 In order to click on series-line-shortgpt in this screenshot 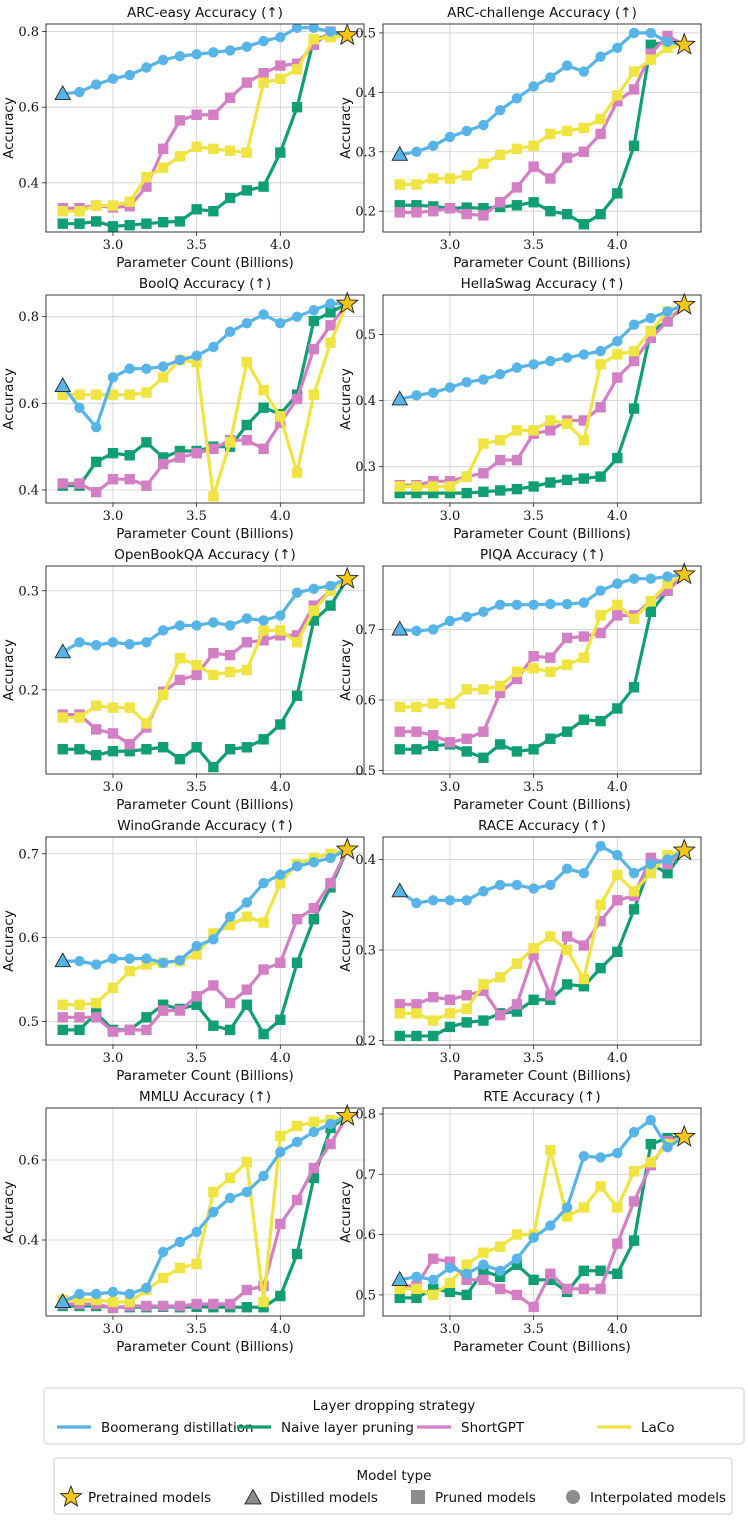, I will do `click(542, 1222)`.